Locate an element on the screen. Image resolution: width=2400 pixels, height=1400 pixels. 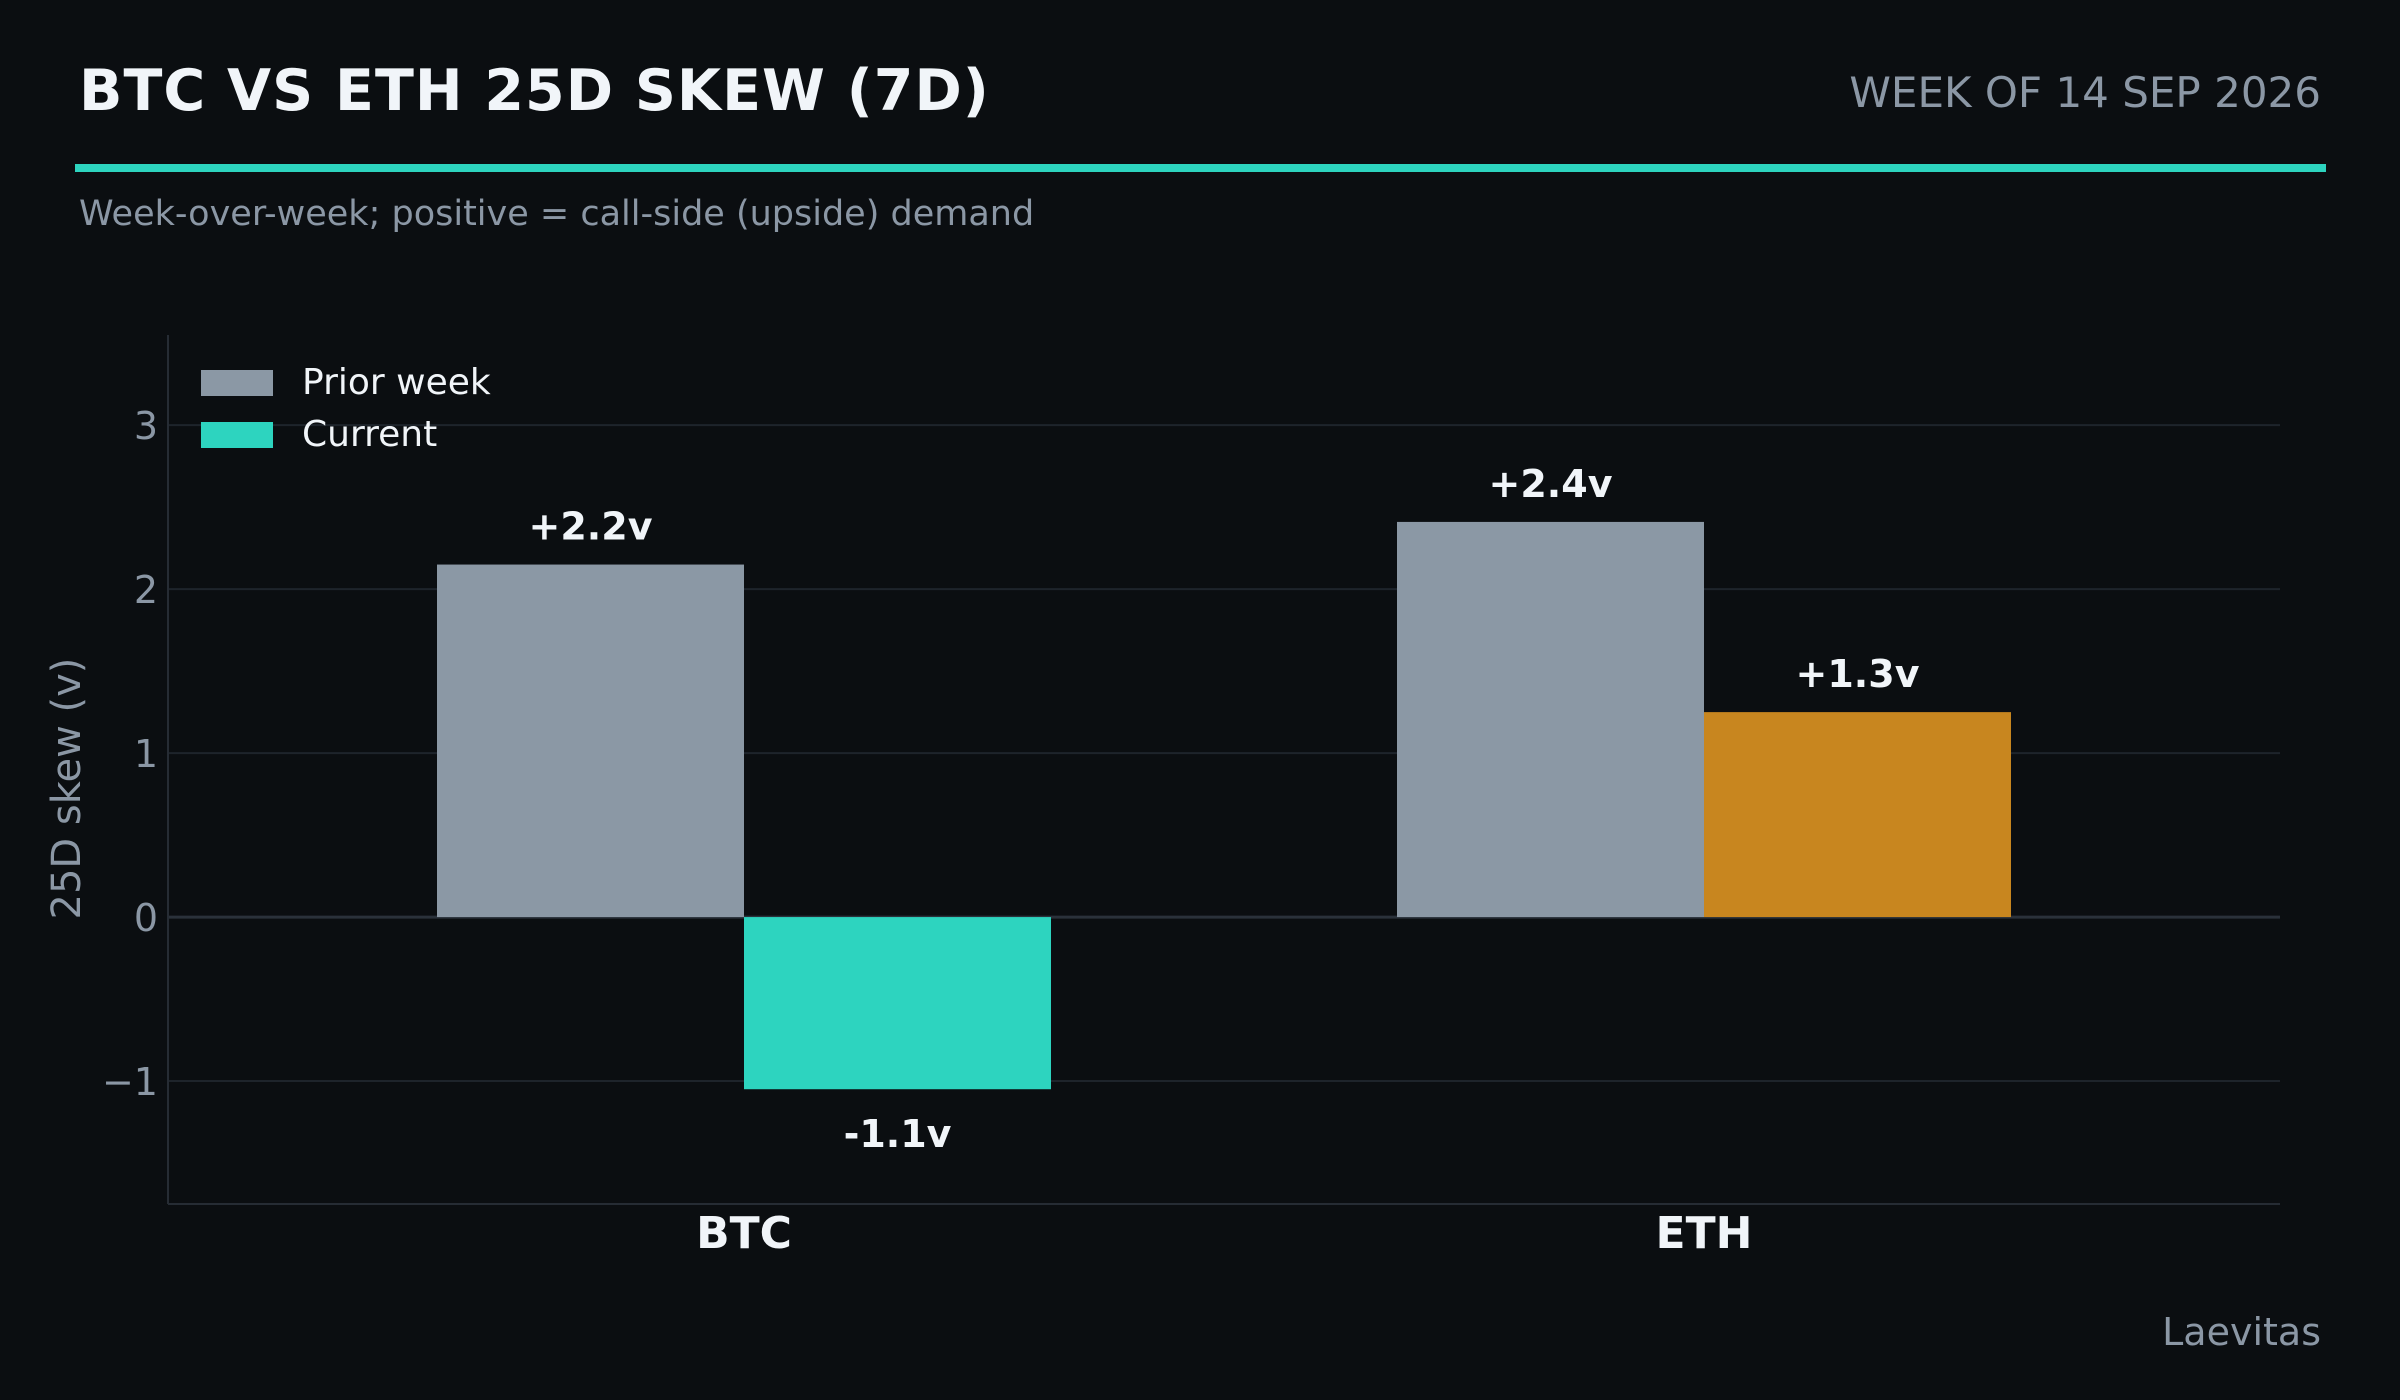
y-tick-label: 3 is located at coordinates (146, 426).